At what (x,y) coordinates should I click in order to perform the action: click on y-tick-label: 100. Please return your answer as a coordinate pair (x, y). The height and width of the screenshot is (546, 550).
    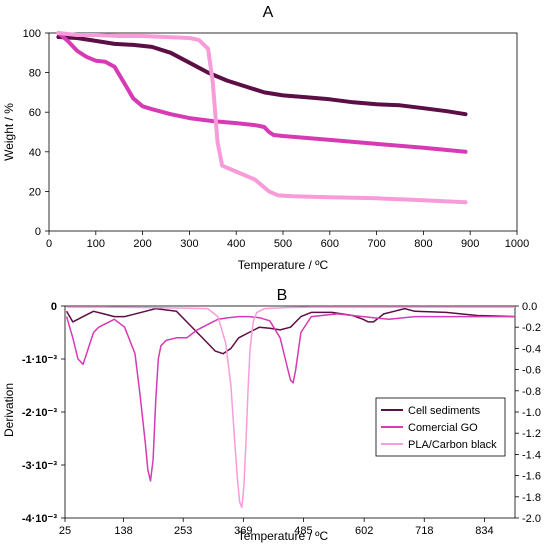
    Looking at the image, I should click on (32, 34).